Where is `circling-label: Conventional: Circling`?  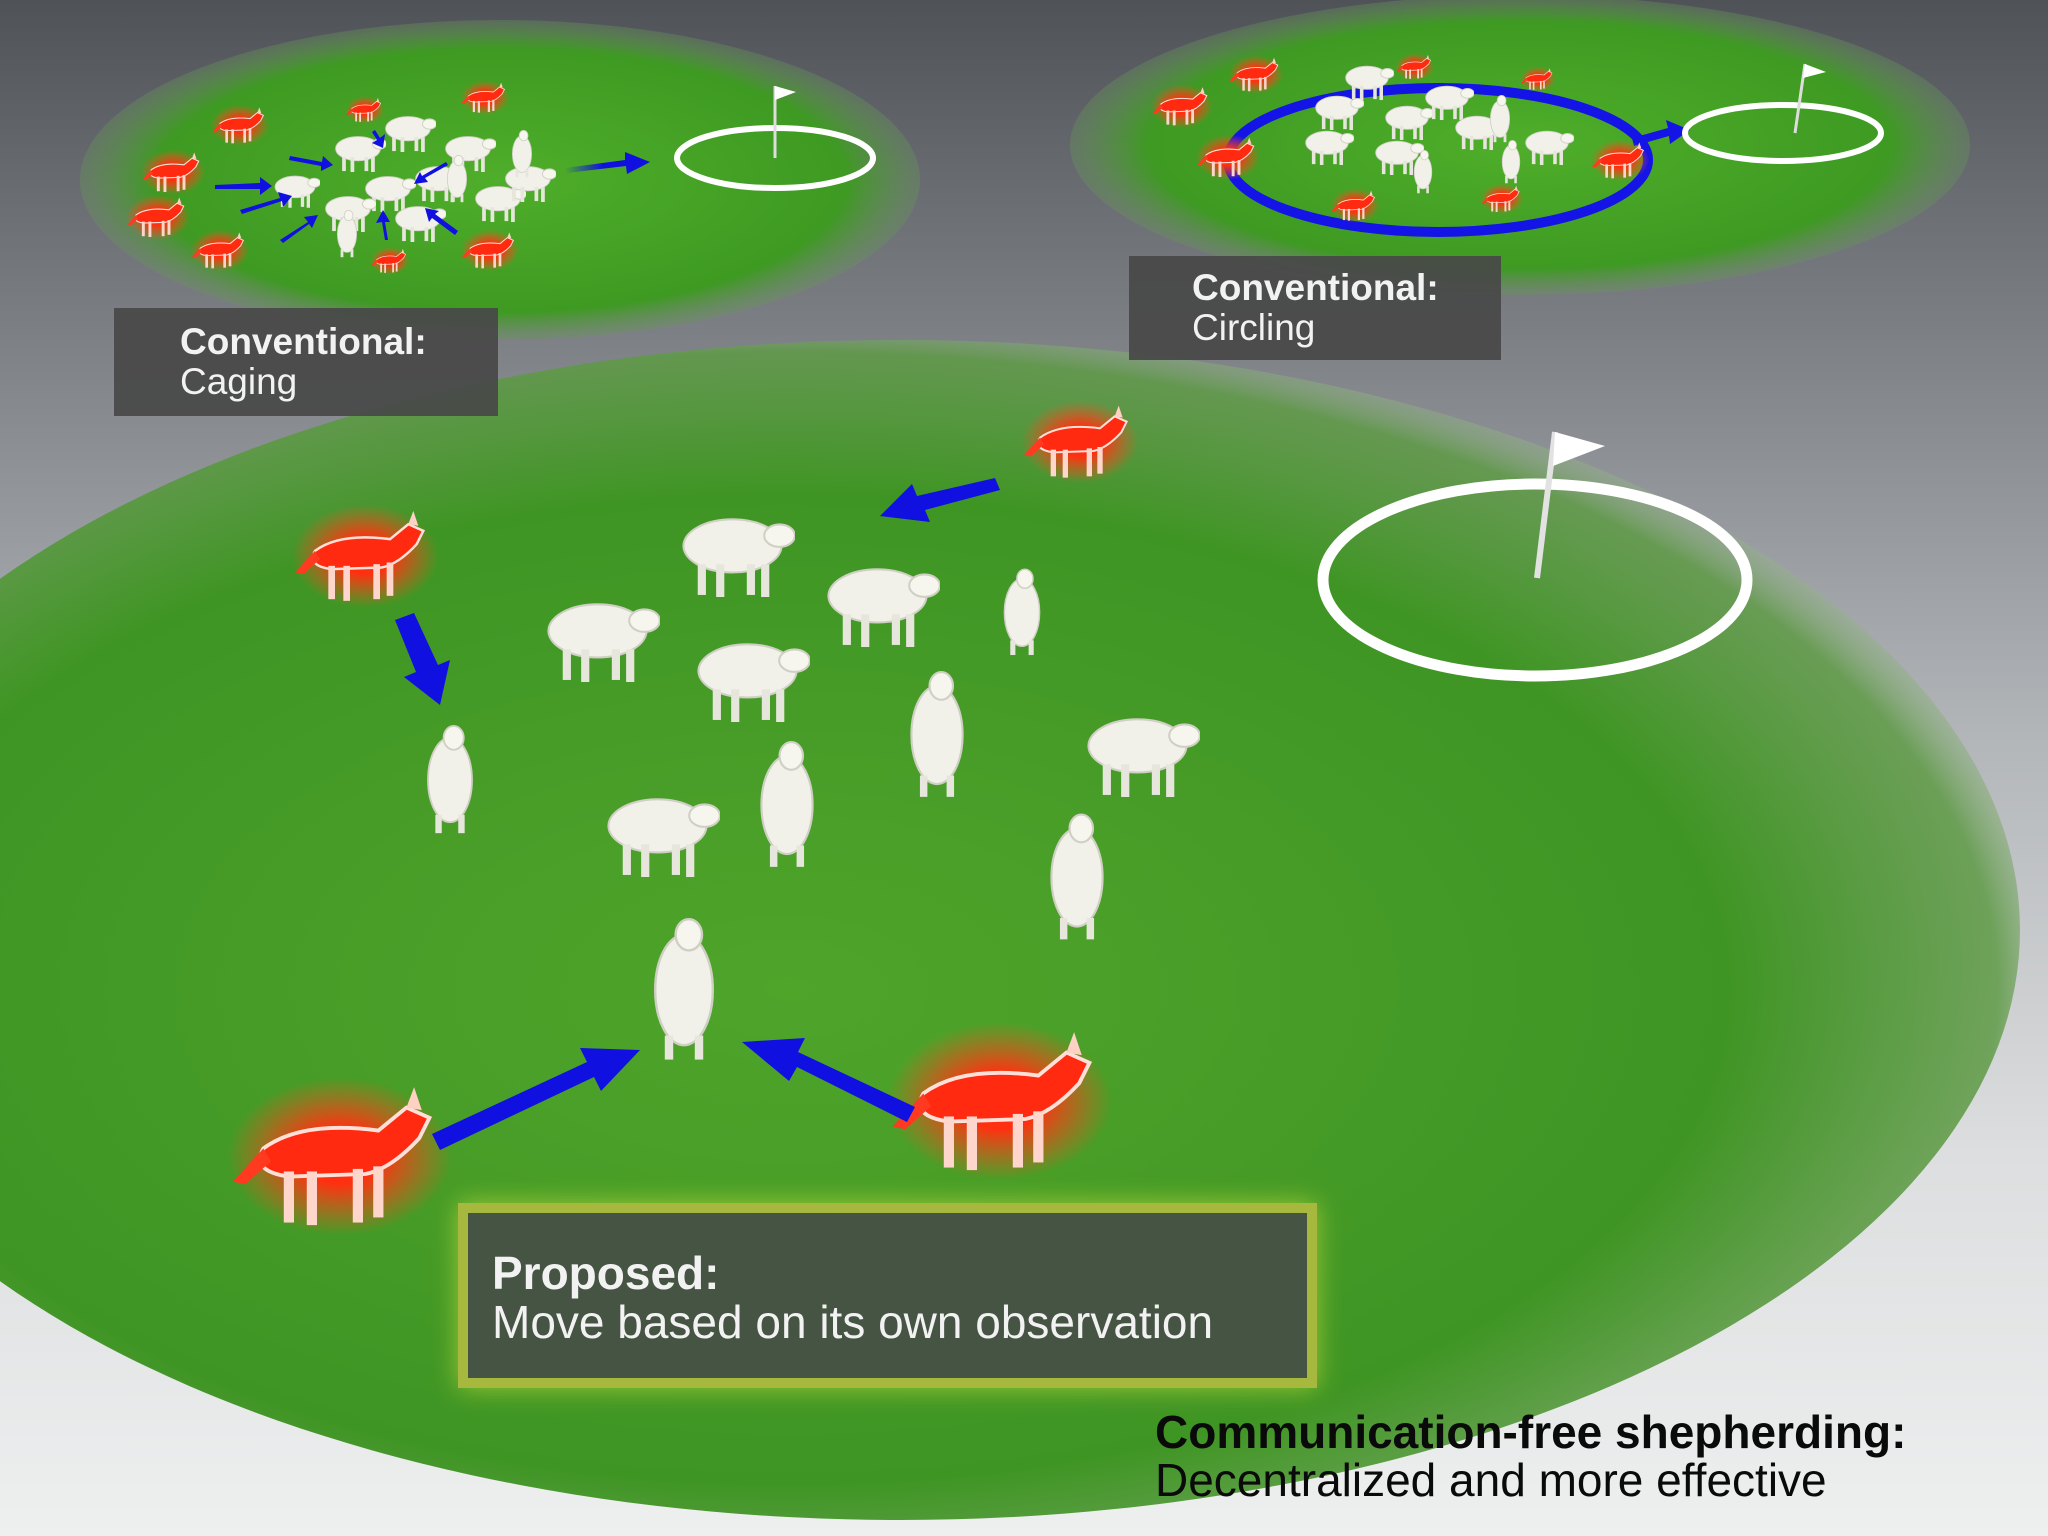 circling-label: Conventional: Circling is located at coordinates (1315, 308).